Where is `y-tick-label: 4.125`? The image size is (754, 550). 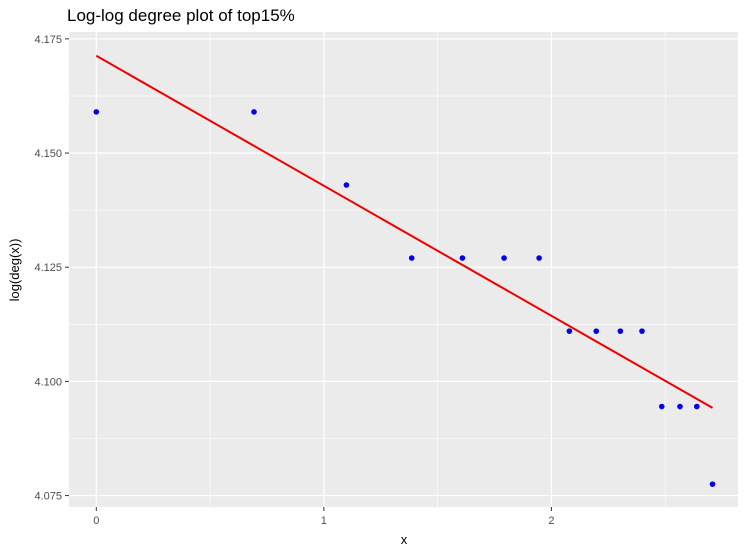 y-tick-label: 4.125 is located at coordinates (48, 268).